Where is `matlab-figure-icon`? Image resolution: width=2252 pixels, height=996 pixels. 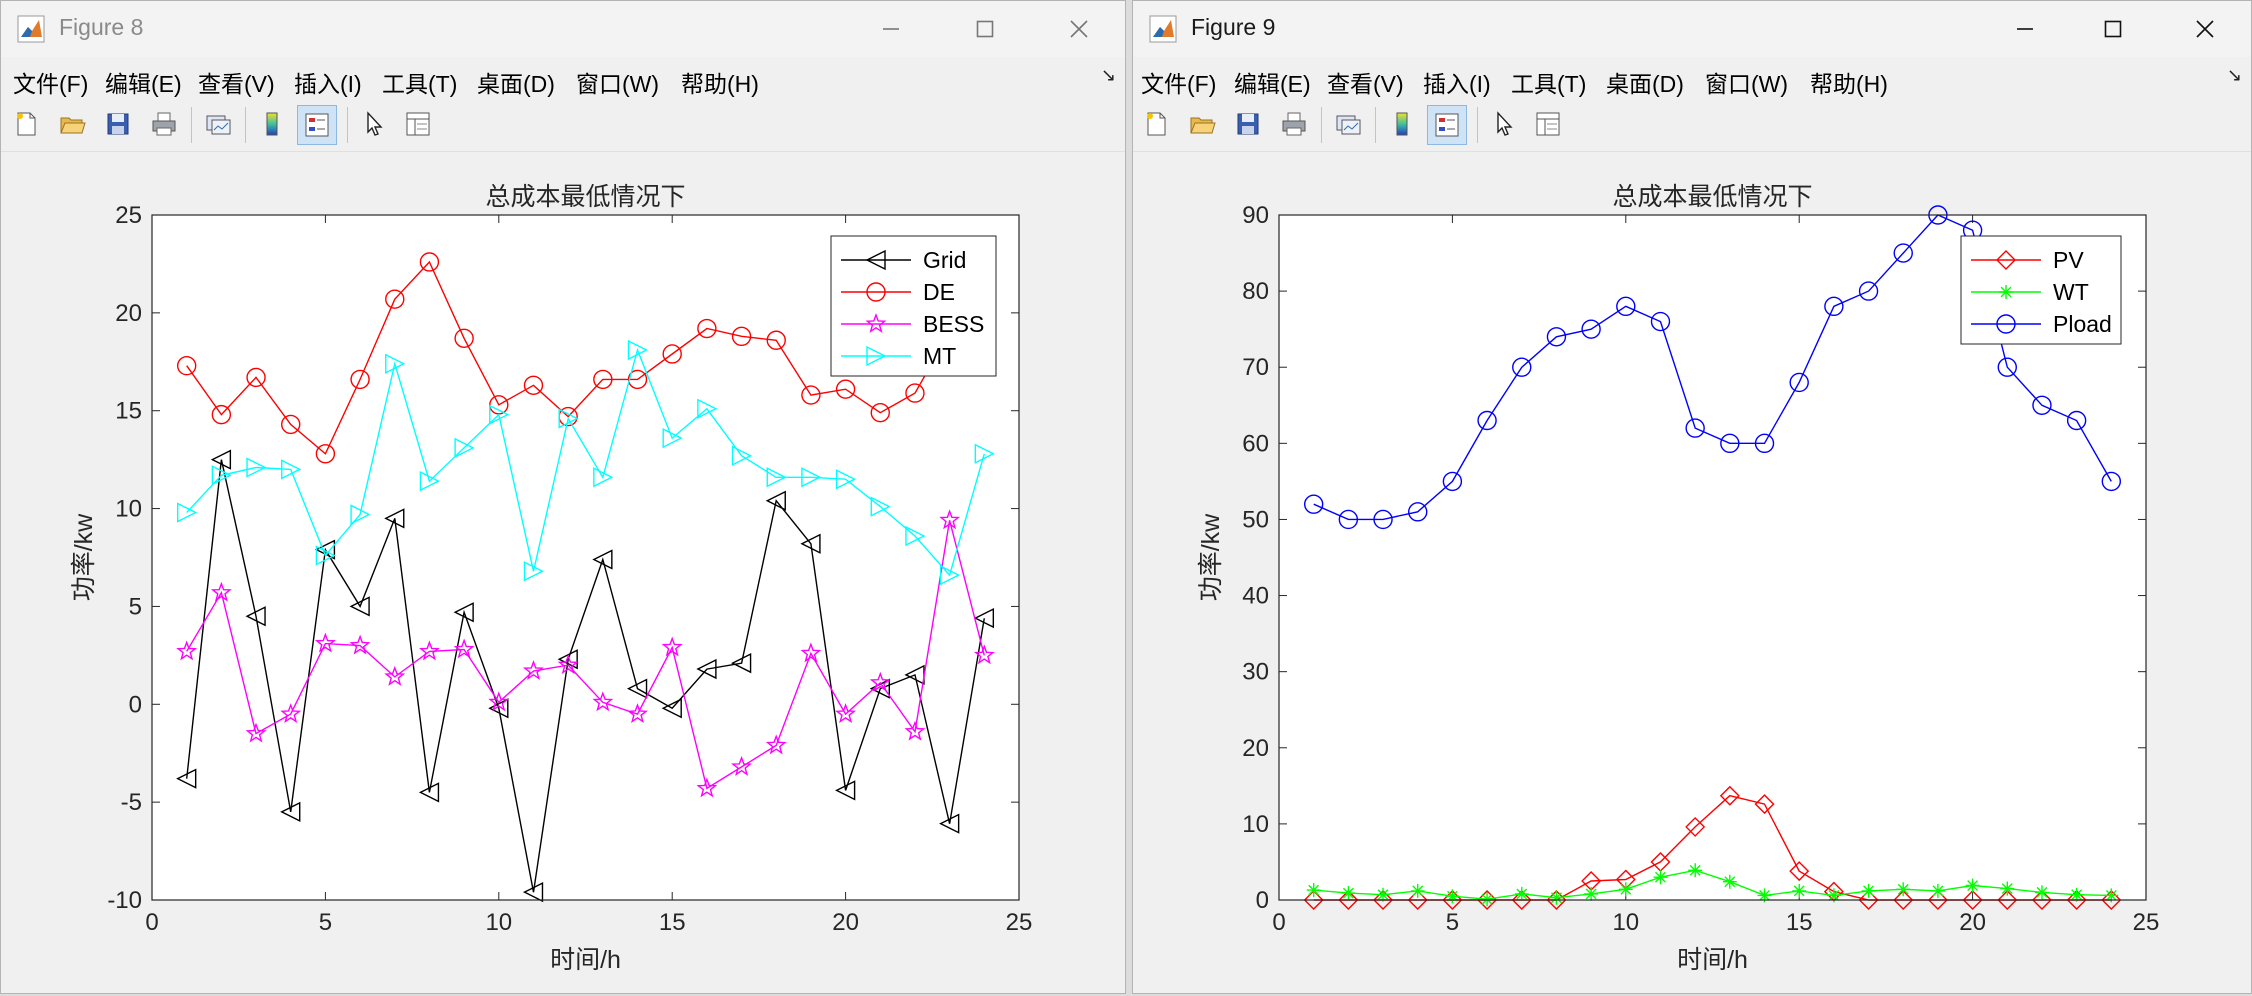 matlab-figure-icon is located at coordinates (31, 29).